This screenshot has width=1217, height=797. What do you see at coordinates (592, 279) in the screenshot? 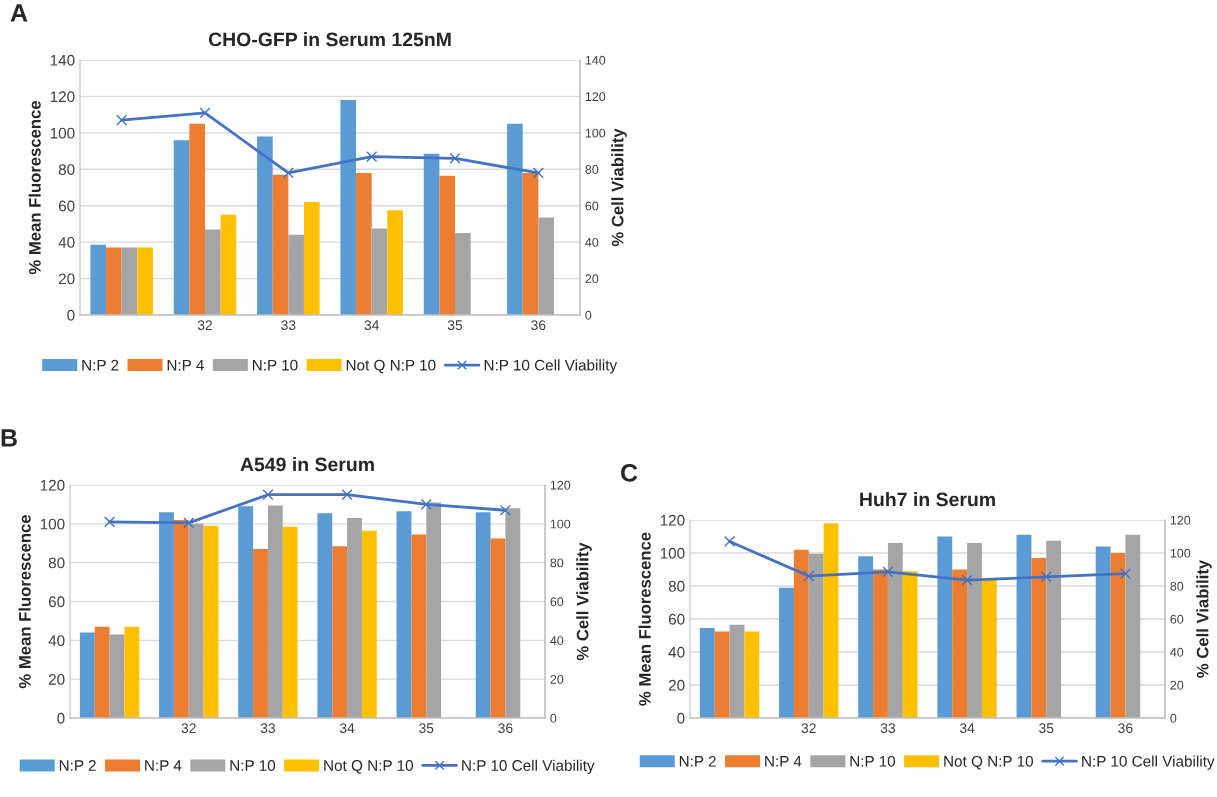
I see `y2-tick-label: 20` at bounding box center [592, 279].